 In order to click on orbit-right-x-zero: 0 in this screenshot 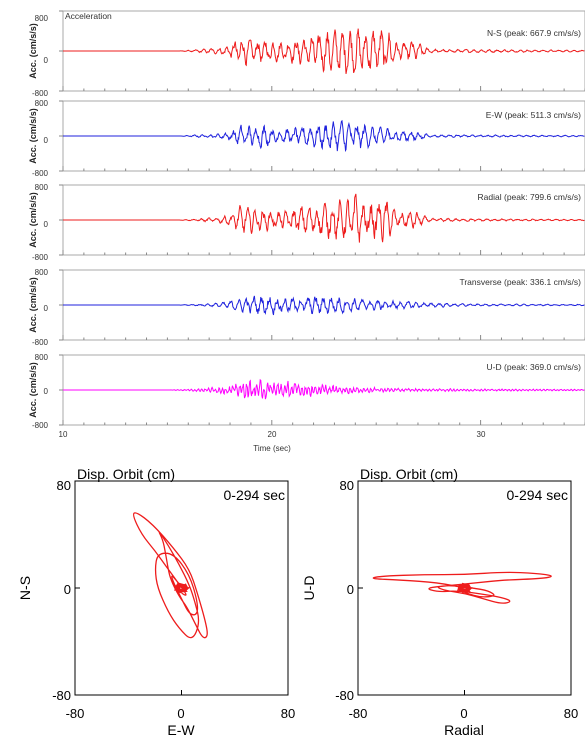, I will do `click(463, 713)`.